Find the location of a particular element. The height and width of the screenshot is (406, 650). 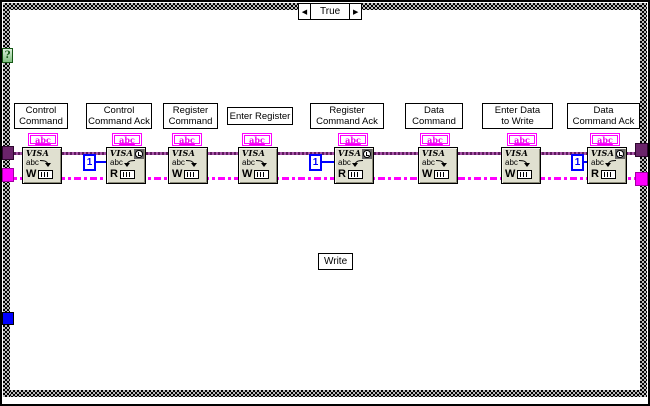

tunnel-visa-right is located at coordinates (641, 150).